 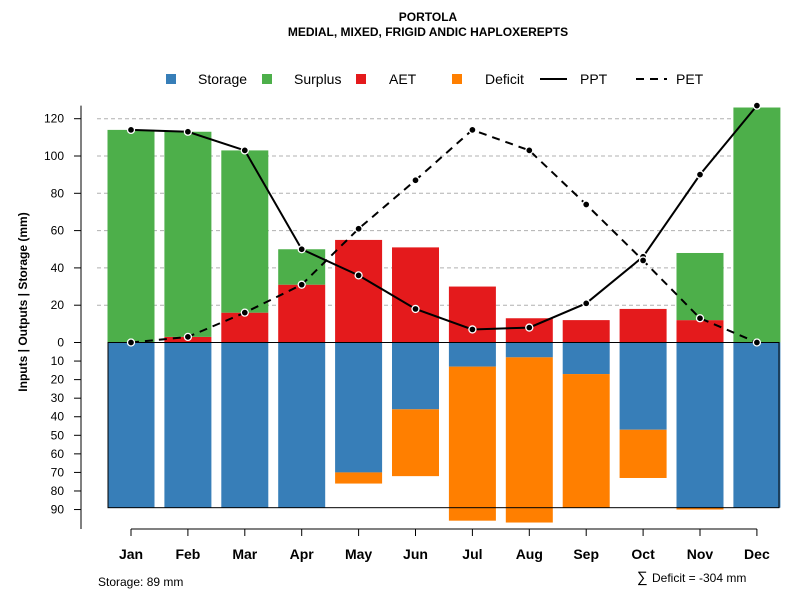 What do you see at coordinates (58, 361) in the screenshot?
I see `y-tick-label: 10` at bounding box center [58, 361].